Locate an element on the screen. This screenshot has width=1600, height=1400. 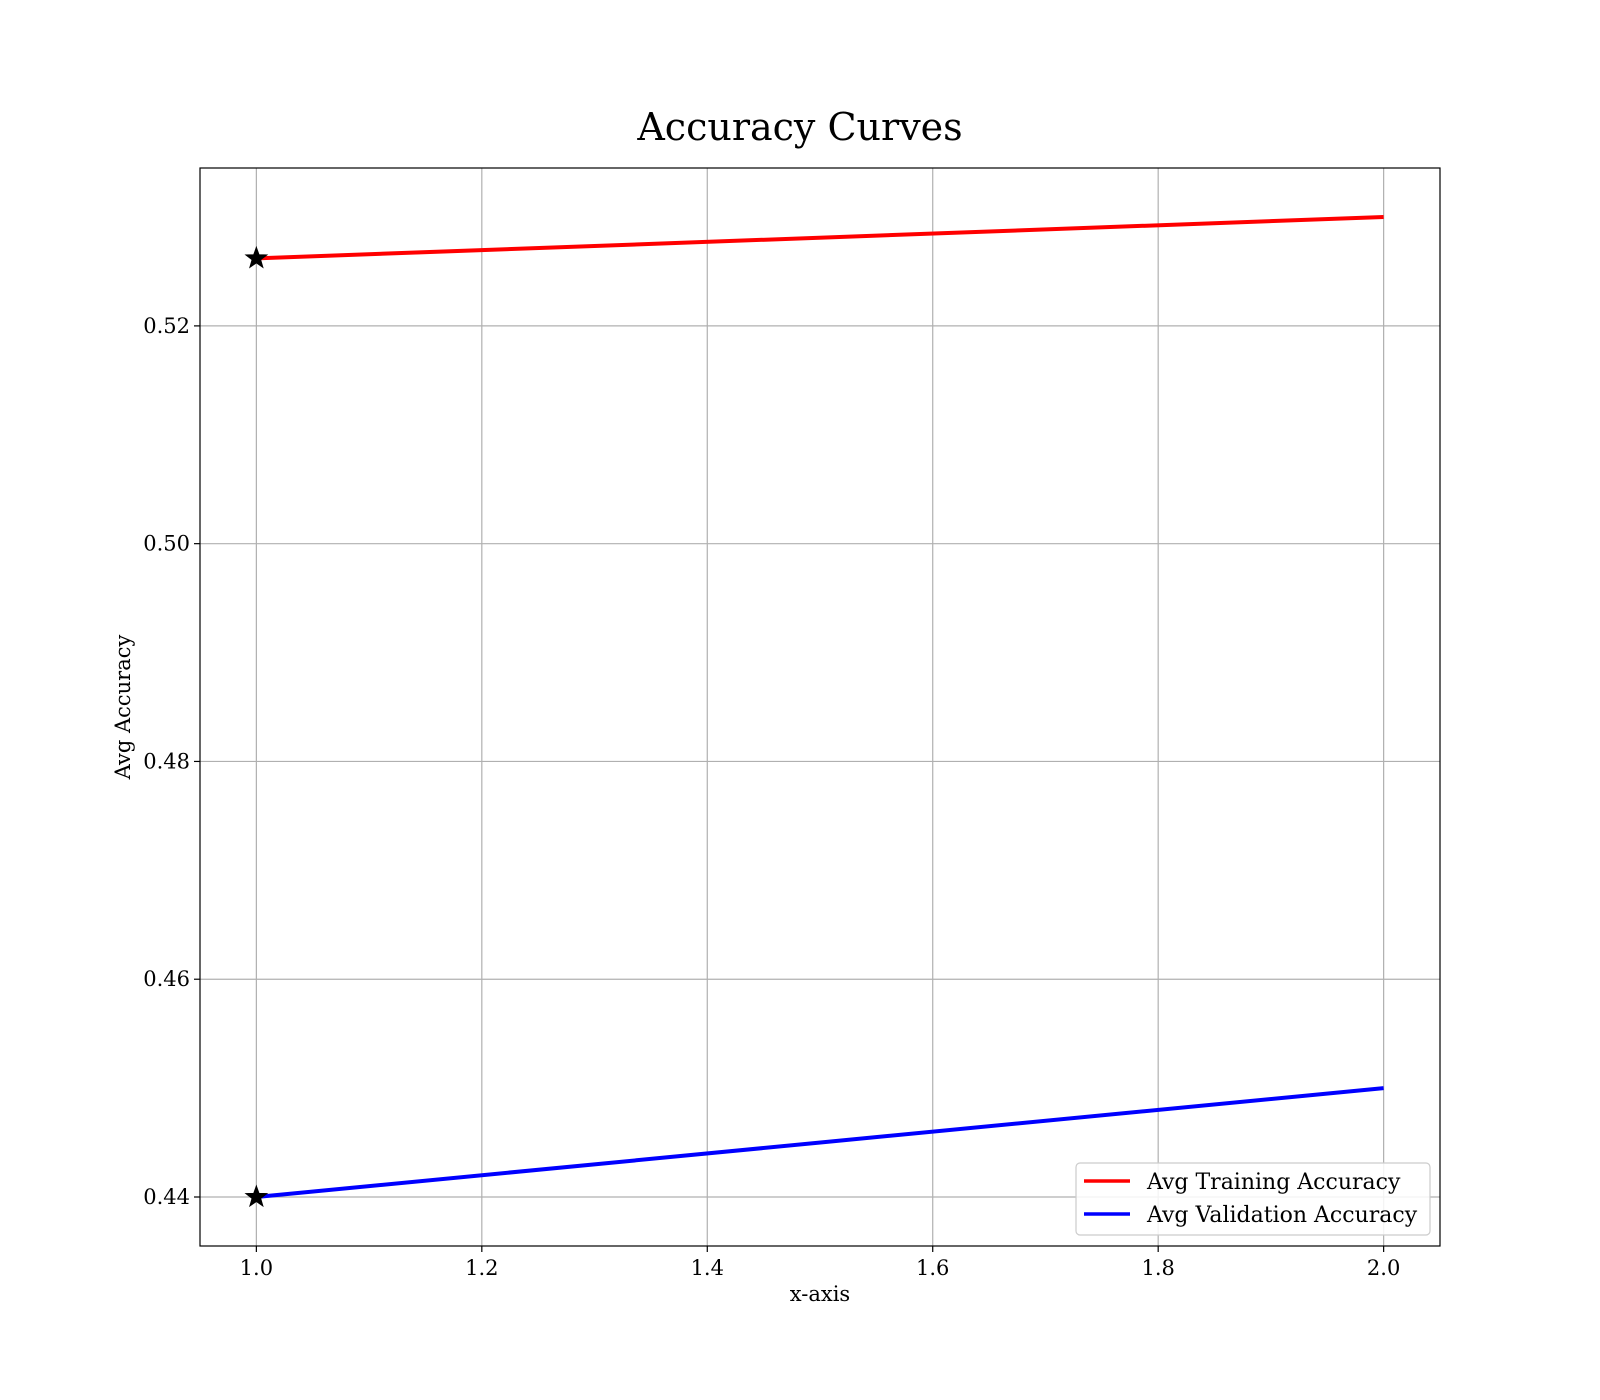
series-line-validation is located at coordinates (820, 1142).